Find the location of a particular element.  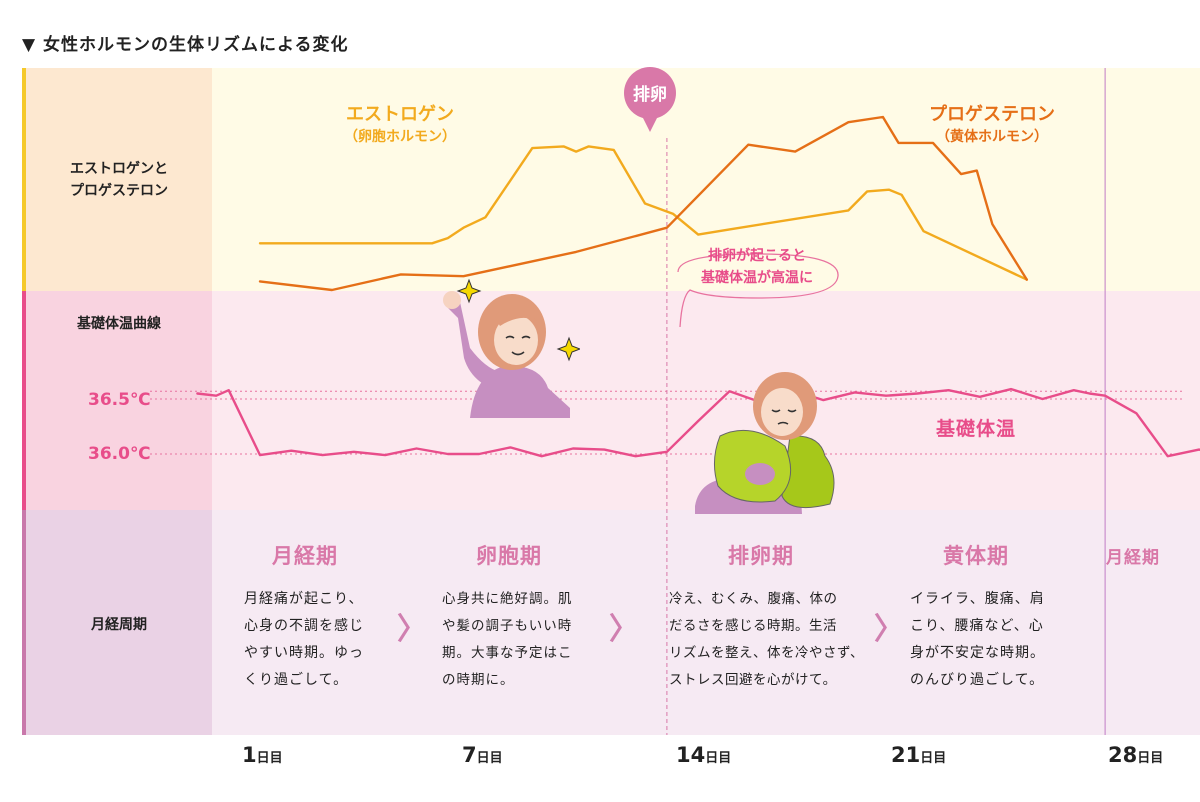

bbt-line is located at coordinates (698, 422).